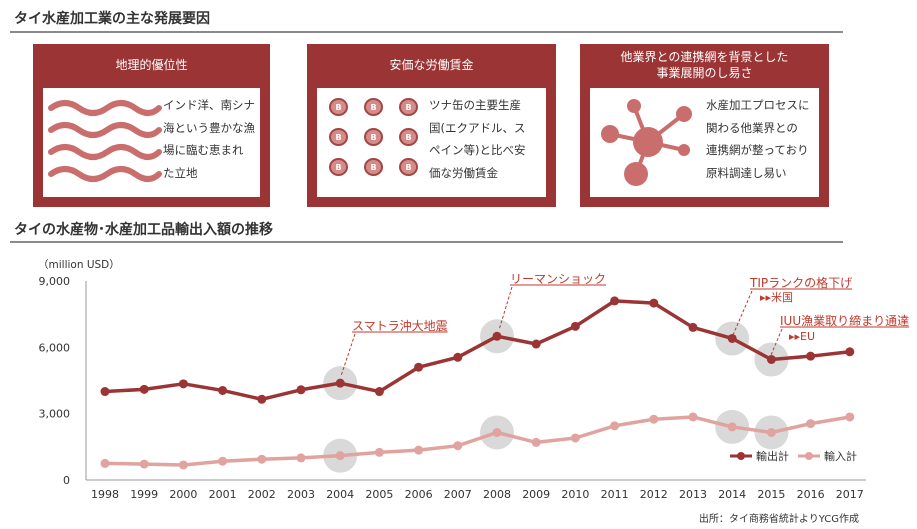 Image resolution: width=917 pixels, height=529 pixels. What do you see at coordinates (558, 279) in the screenshot?
I see `annotation-label: リーマンショック` at bounding box center [558, 279].